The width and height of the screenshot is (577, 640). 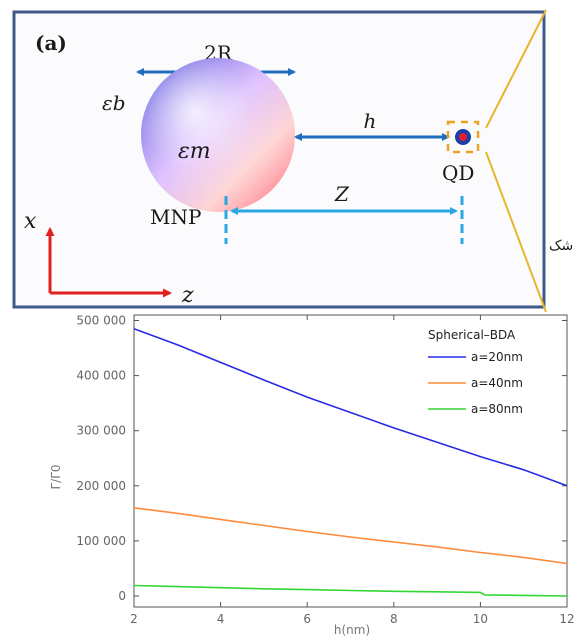 I want to click on eps-m-label: εm, so click(x=194, y=151).